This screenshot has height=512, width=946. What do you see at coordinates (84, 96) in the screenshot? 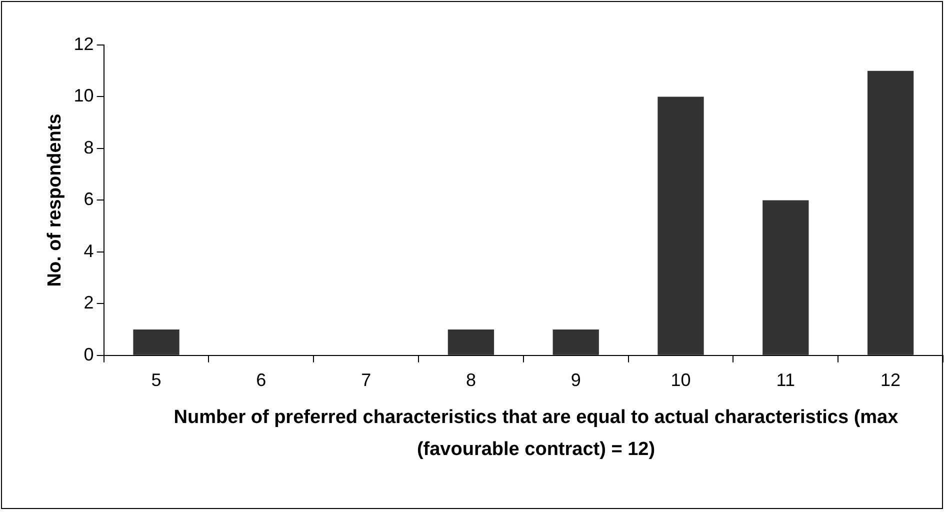
I see `y-tick-label: 10` at bounding box center [84, 96].